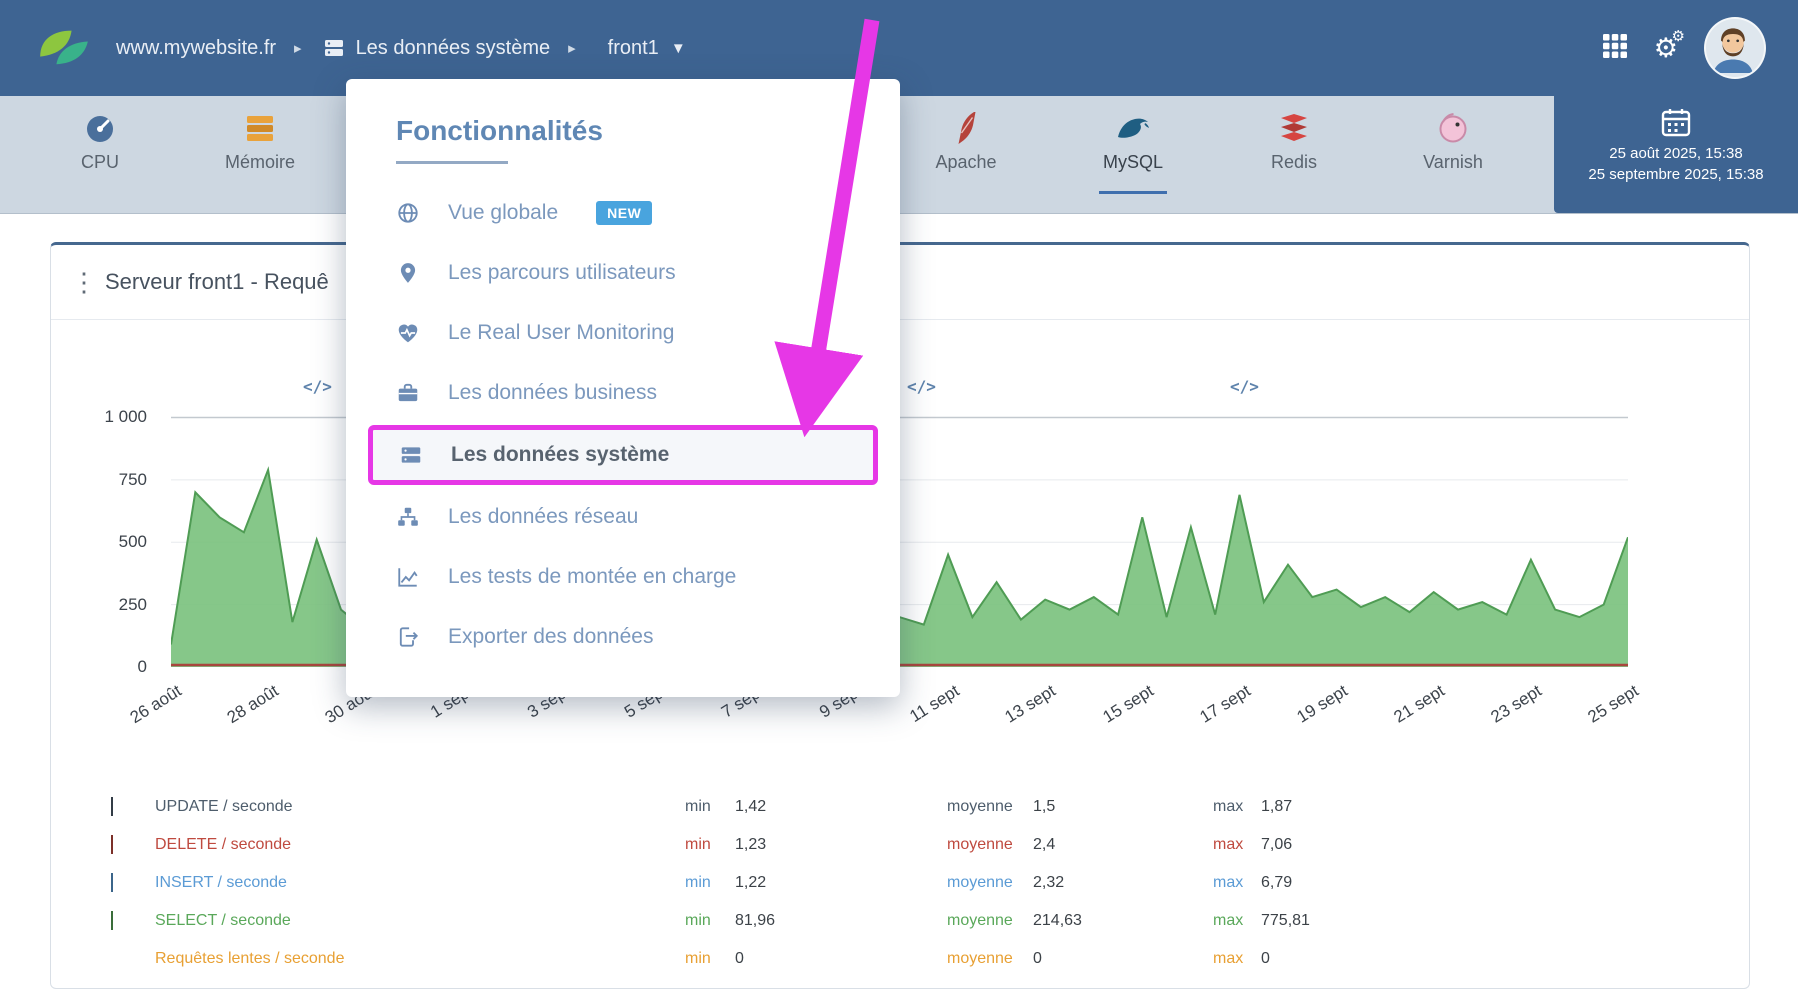 The height and width of the screenshot is (1006, 1798). I want to click on apache-feather-icon, so click(967, 128).